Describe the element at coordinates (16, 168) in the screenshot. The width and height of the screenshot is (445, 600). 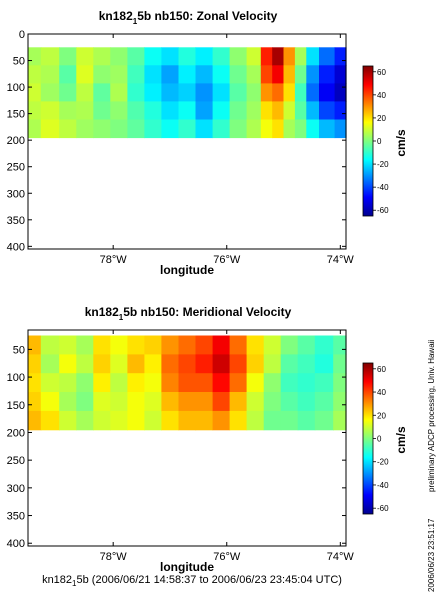
I see `y-tick-label: 250` at that location.